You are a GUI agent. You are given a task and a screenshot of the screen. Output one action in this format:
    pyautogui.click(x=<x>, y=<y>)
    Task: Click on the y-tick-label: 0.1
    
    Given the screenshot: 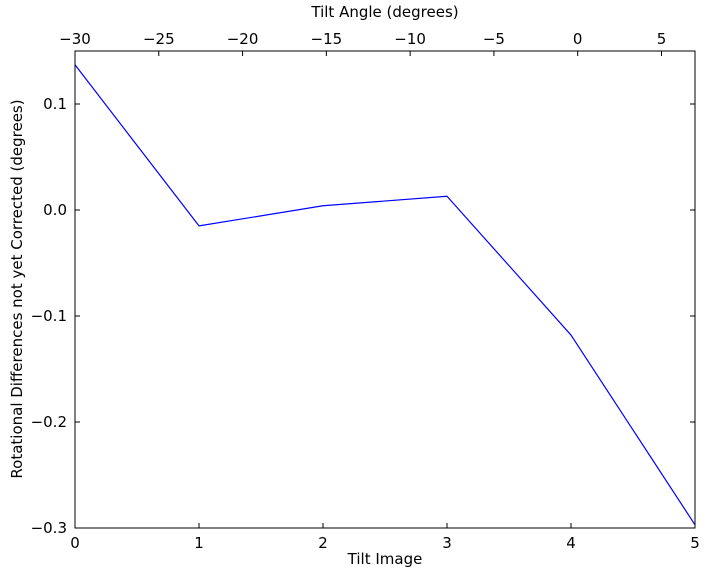 What is the action you would take?
    pyautogui.click(x=55, y=104)
    